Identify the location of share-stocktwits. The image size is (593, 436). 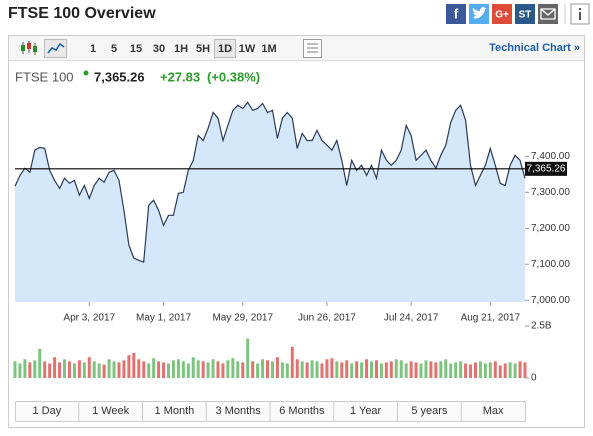
(525, 14).